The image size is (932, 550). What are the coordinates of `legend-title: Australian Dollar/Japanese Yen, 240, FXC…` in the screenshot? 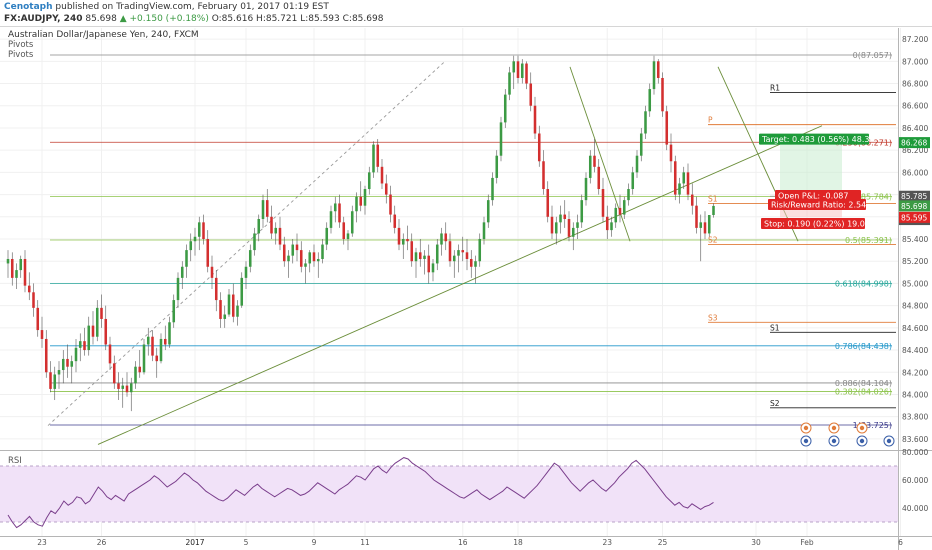 It's located at (103, 35).